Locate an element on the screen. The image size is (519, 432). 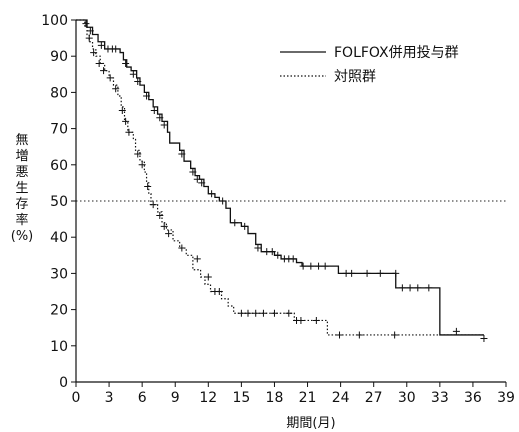
x-tick-label: 3 is located at coordinates (109, 398).